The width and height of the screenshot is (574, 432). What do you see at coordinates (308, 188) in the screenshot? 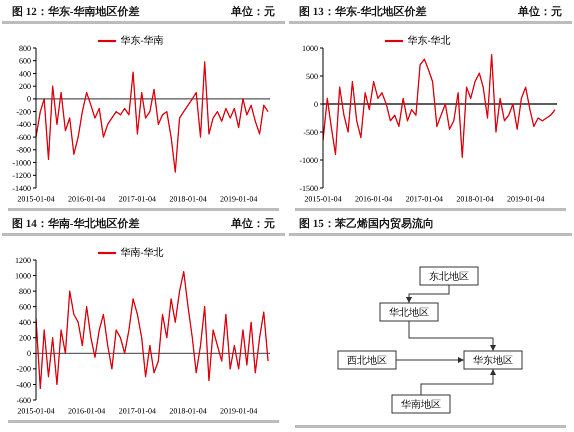
I see `y-tick-label: -1500` at bounding box center [308, 188].